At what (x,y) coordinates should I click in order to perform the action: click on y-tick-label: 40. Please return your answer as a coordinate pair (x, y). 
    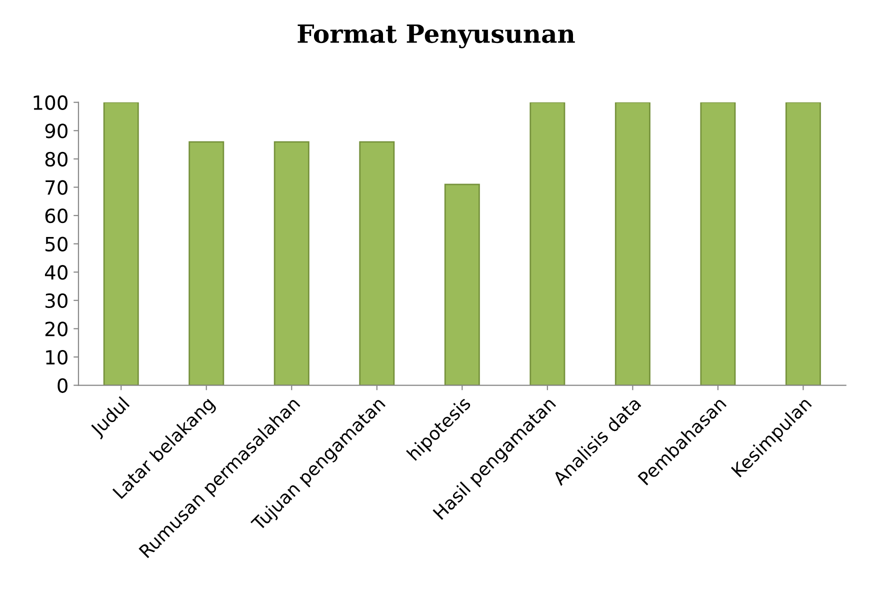
    Looking at the image, I should click on (56, 272).